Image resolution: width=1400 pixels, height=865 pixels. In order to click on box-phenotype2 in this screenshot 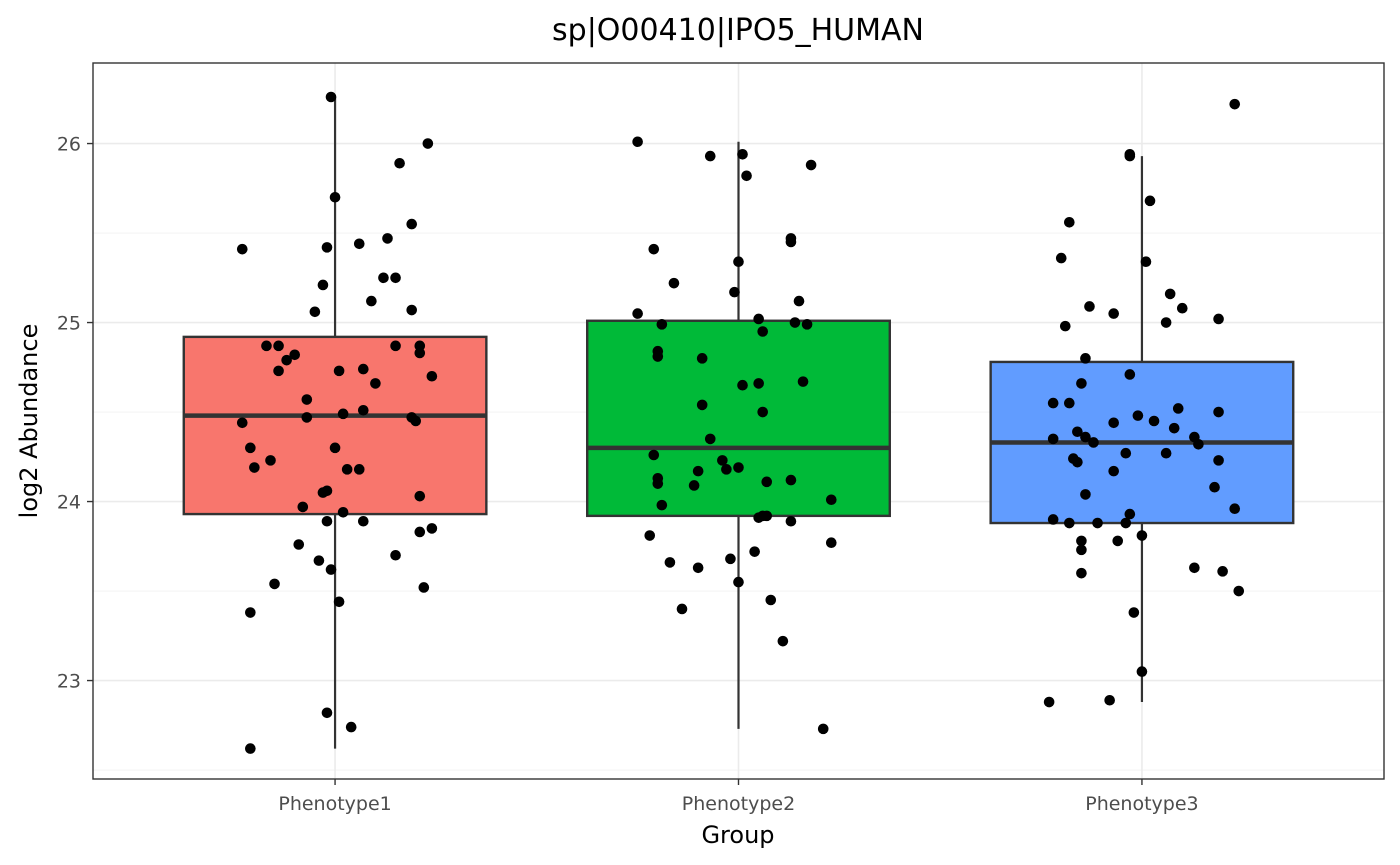, I will do `click(738, 418)`.